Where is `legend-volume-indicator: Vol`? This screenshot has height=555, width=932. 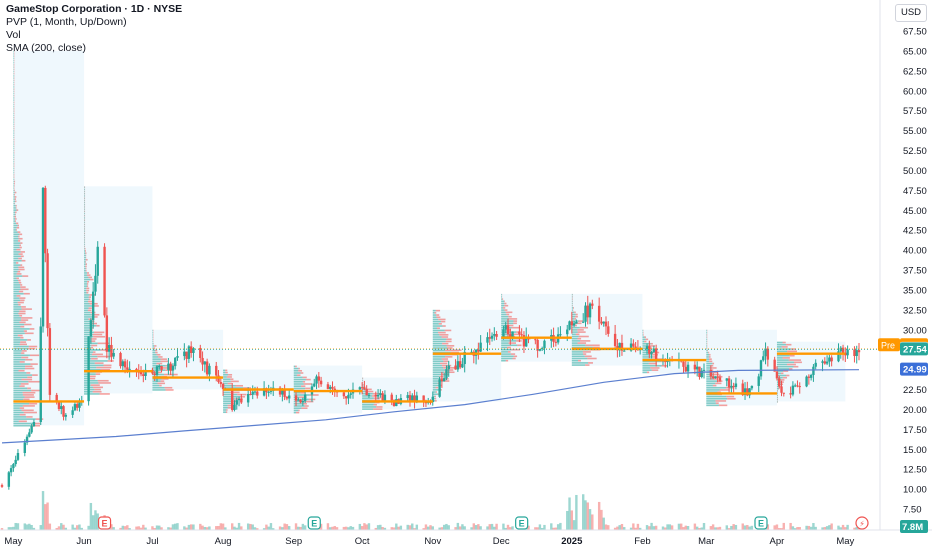
legend-volume-indicator: Vol is located at coordinates (94, 35).